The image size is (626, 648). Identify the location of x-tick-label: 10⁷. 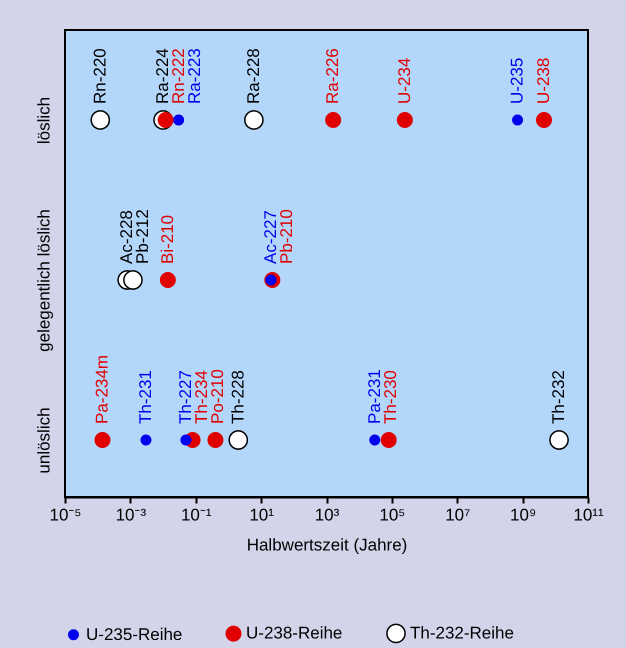
(457, 515).